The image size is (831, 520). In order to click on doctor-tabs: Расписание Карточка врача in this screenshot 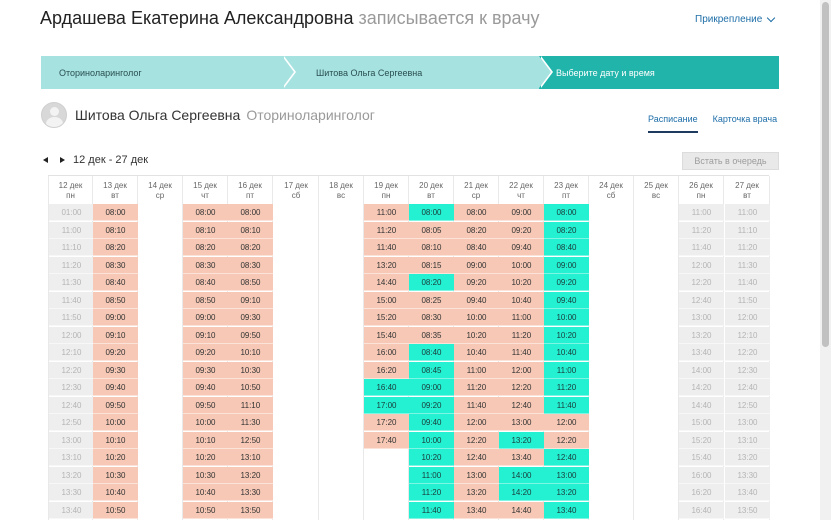, I will do `click(712, 123)`.